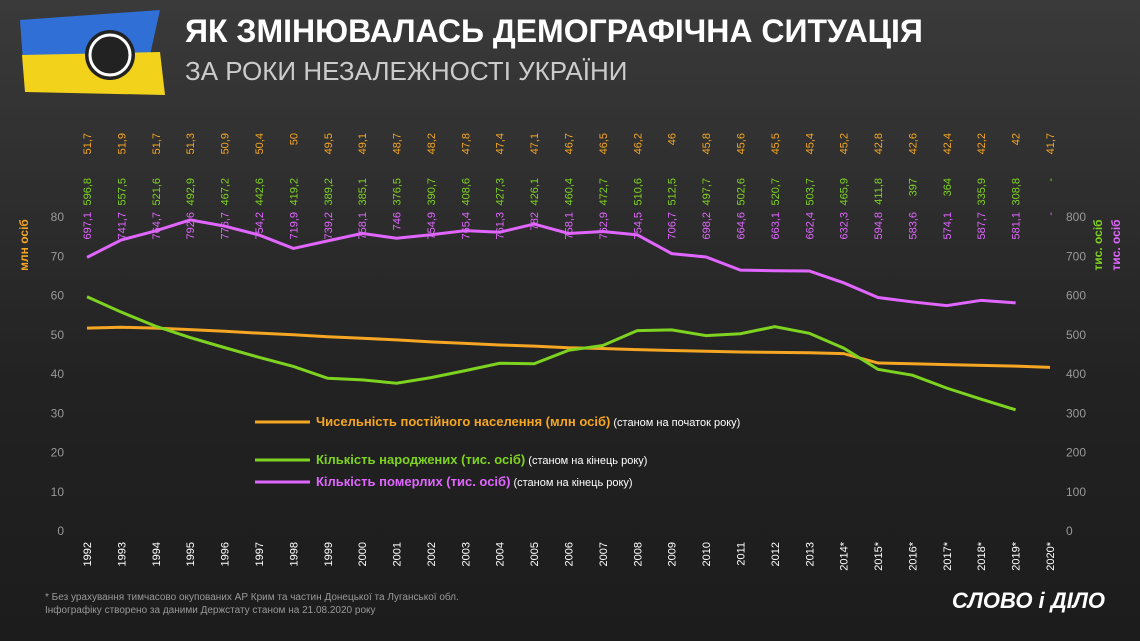 The image size is (1140, 641). I want to click on y2-tick-label: 200, so click(1076, 453).